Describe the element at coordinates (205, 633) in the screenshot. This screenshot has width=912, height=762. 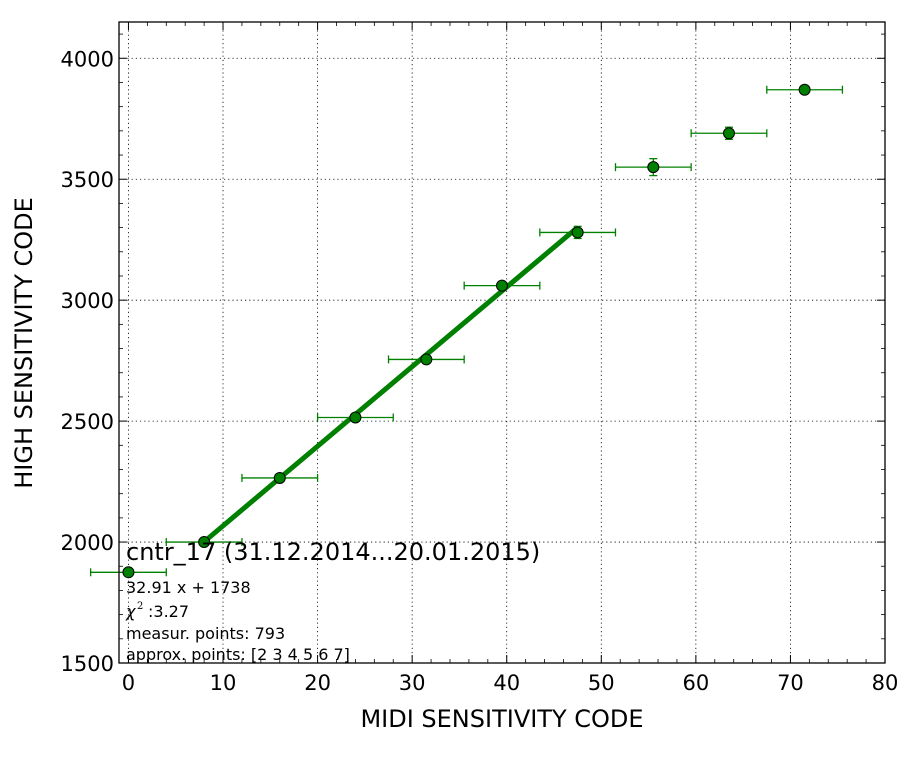
I see `measurement-points: measur. points: 793` at that location.